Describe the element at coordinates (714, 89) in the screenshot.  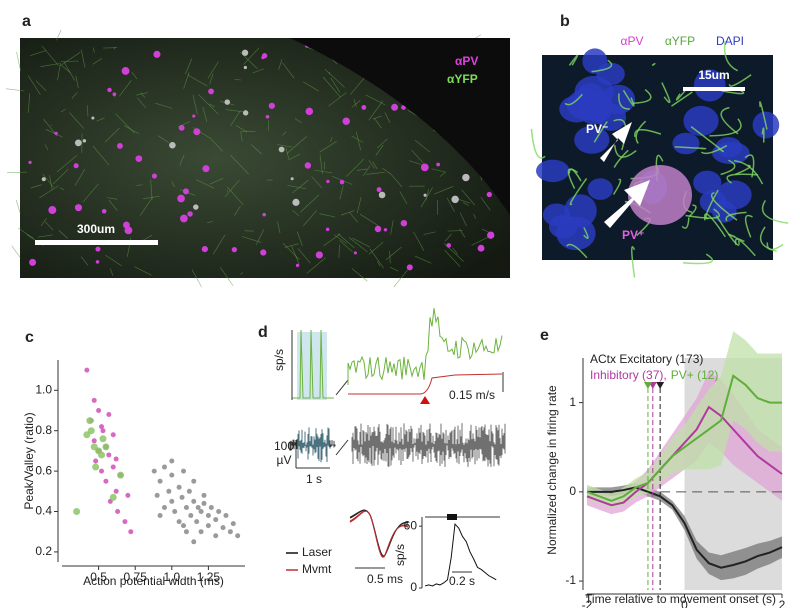
I see `scale-bar` at that location.